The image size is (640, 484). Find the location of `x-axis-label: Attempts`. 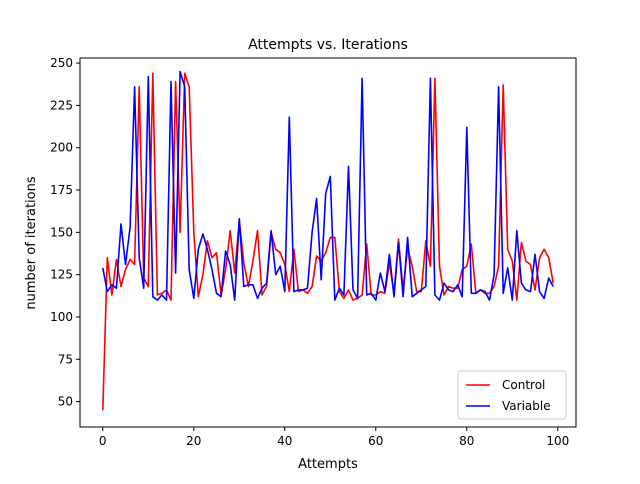

x-axis-label: Attempts is located at coordinates (328, 464).